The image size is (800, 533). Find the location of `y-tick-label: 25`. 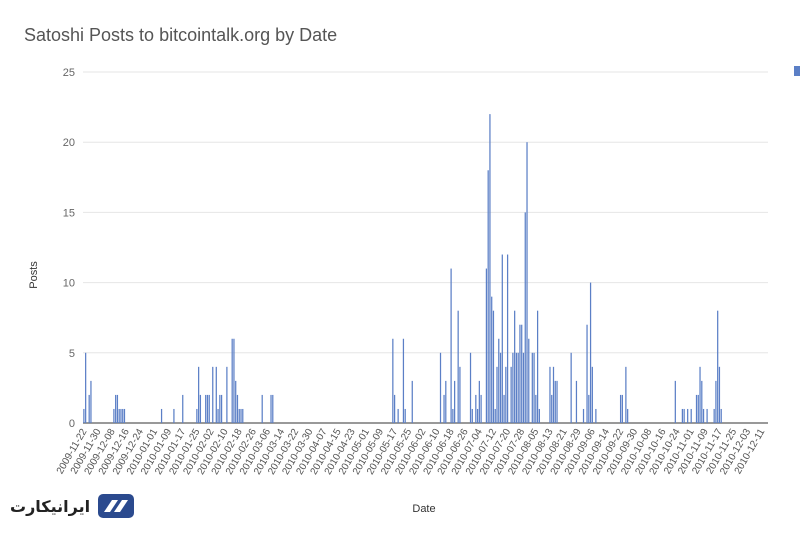

y-tick-label: 25 is located at coordinates (69, 73).